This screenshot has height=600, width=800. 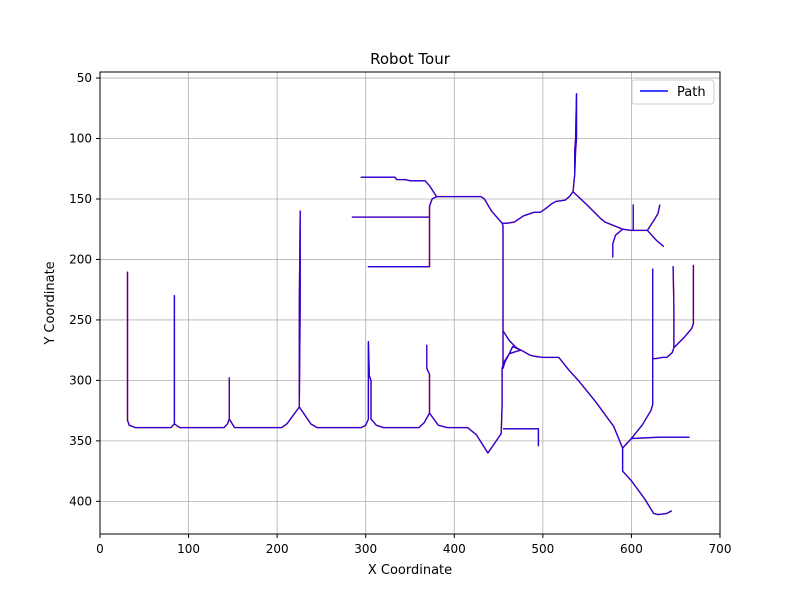 What do you see at coordinates (80, 320) in the screenshot?
I see `y-tick-label: 250` at bounding box center [80, 320].